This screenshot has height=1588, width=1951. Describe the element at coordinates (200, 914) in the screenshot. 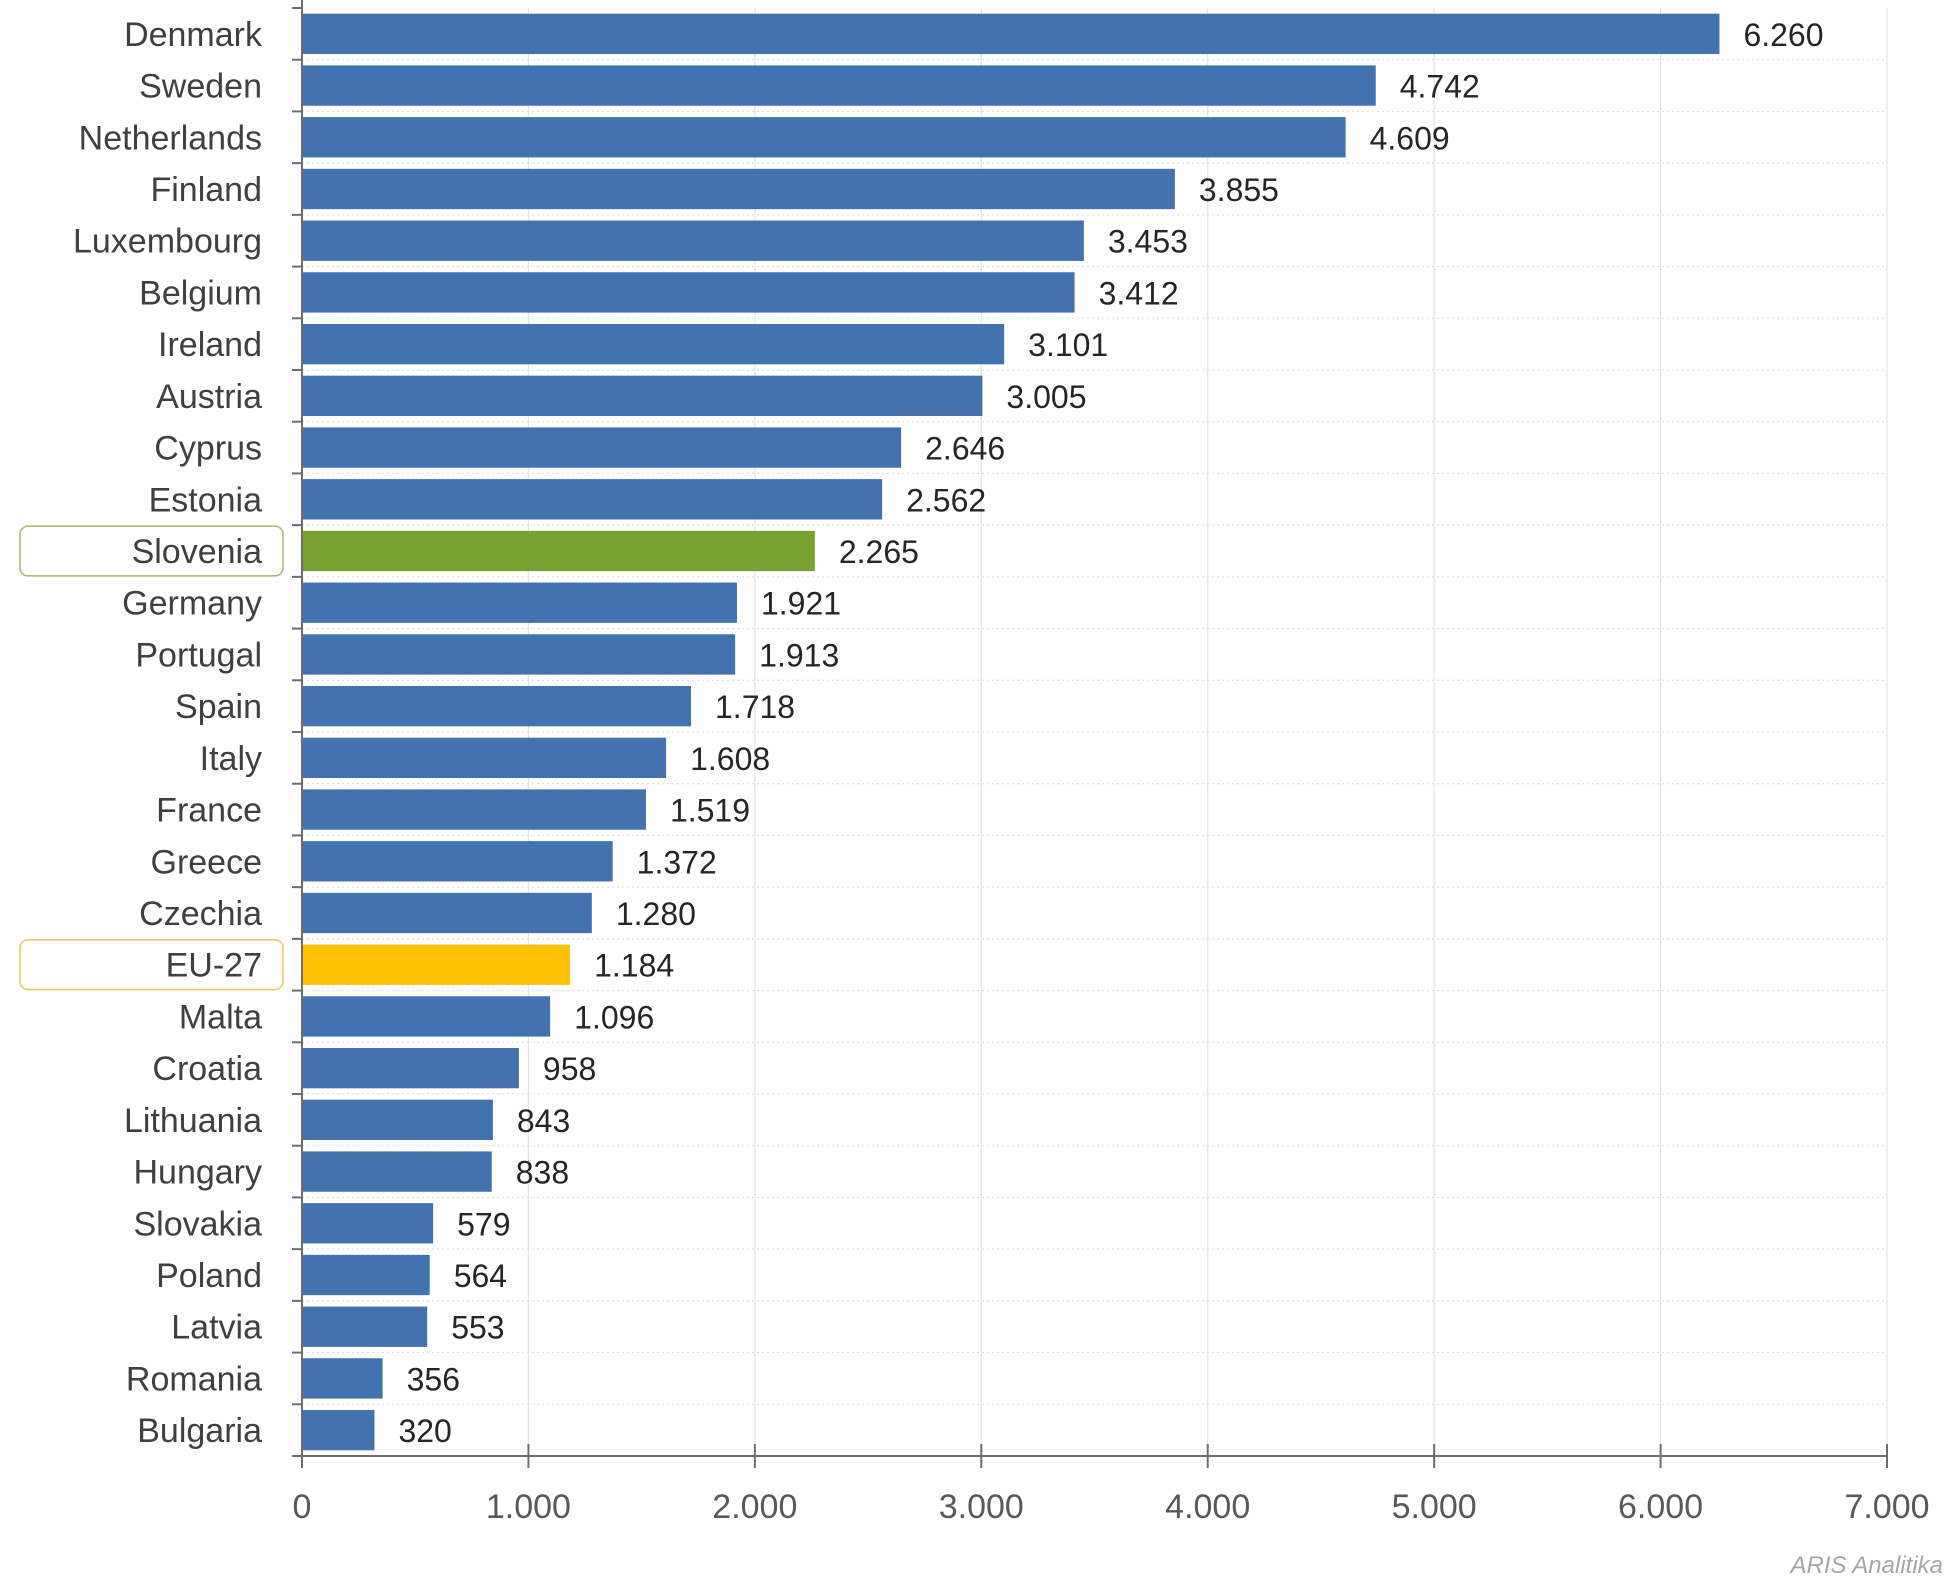

I see `category-label: Czechia` at that location.